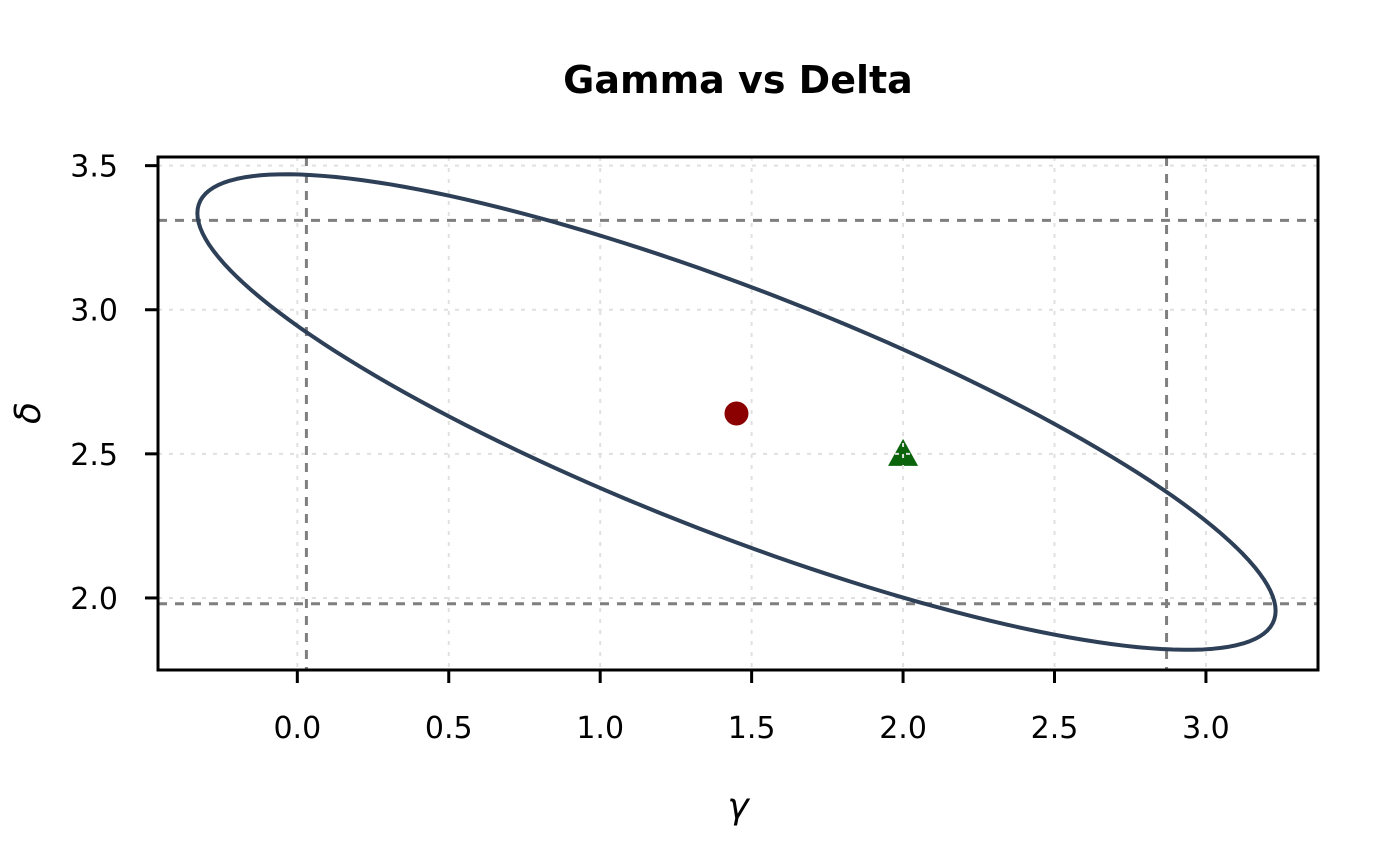 The width and height of the screenshot is (1400, 866). I want to click on y-tick-label: 3.5, so click(94, 167).